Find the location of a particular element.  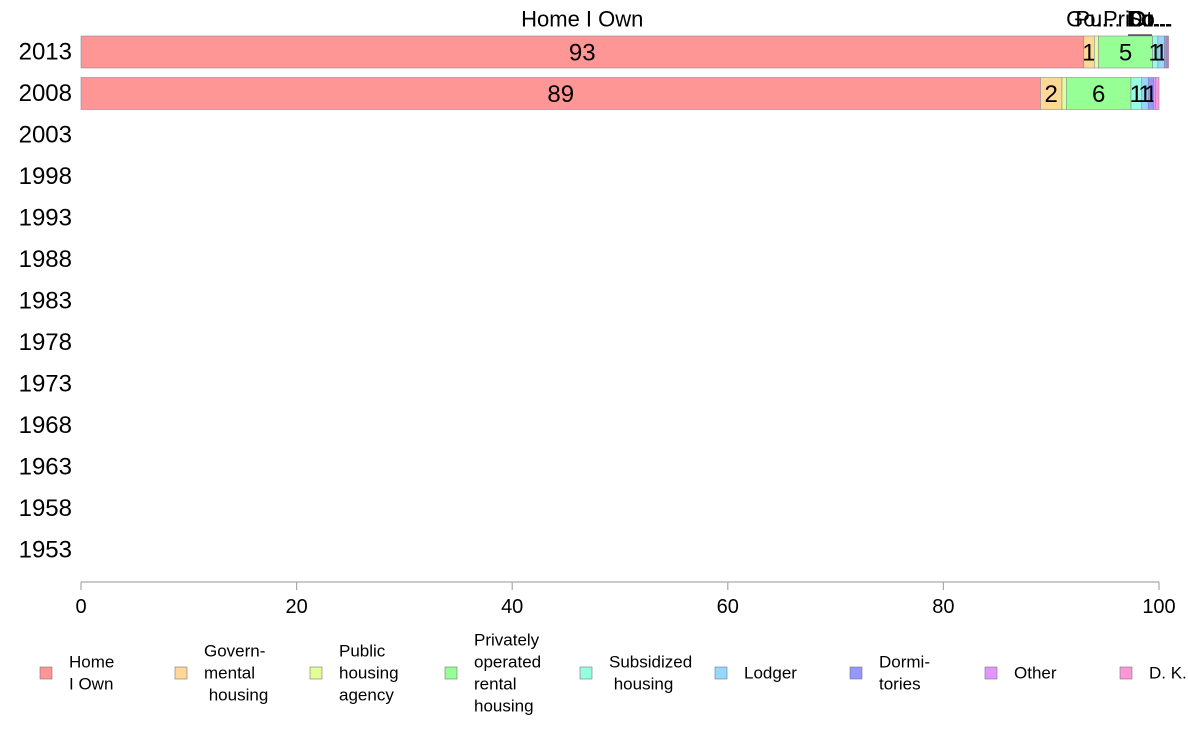

y-tick-label-2013: 2013 is located at coordinates (45, 52).